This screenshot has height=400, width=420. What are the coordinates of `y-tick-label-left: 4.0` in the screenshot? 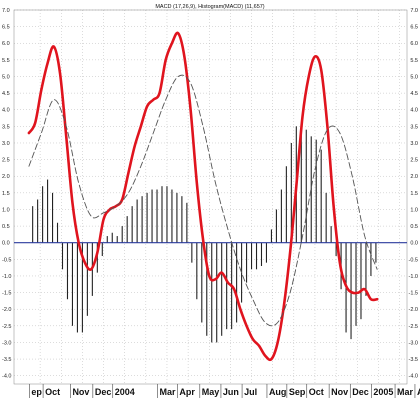 It's located at (6, 111).